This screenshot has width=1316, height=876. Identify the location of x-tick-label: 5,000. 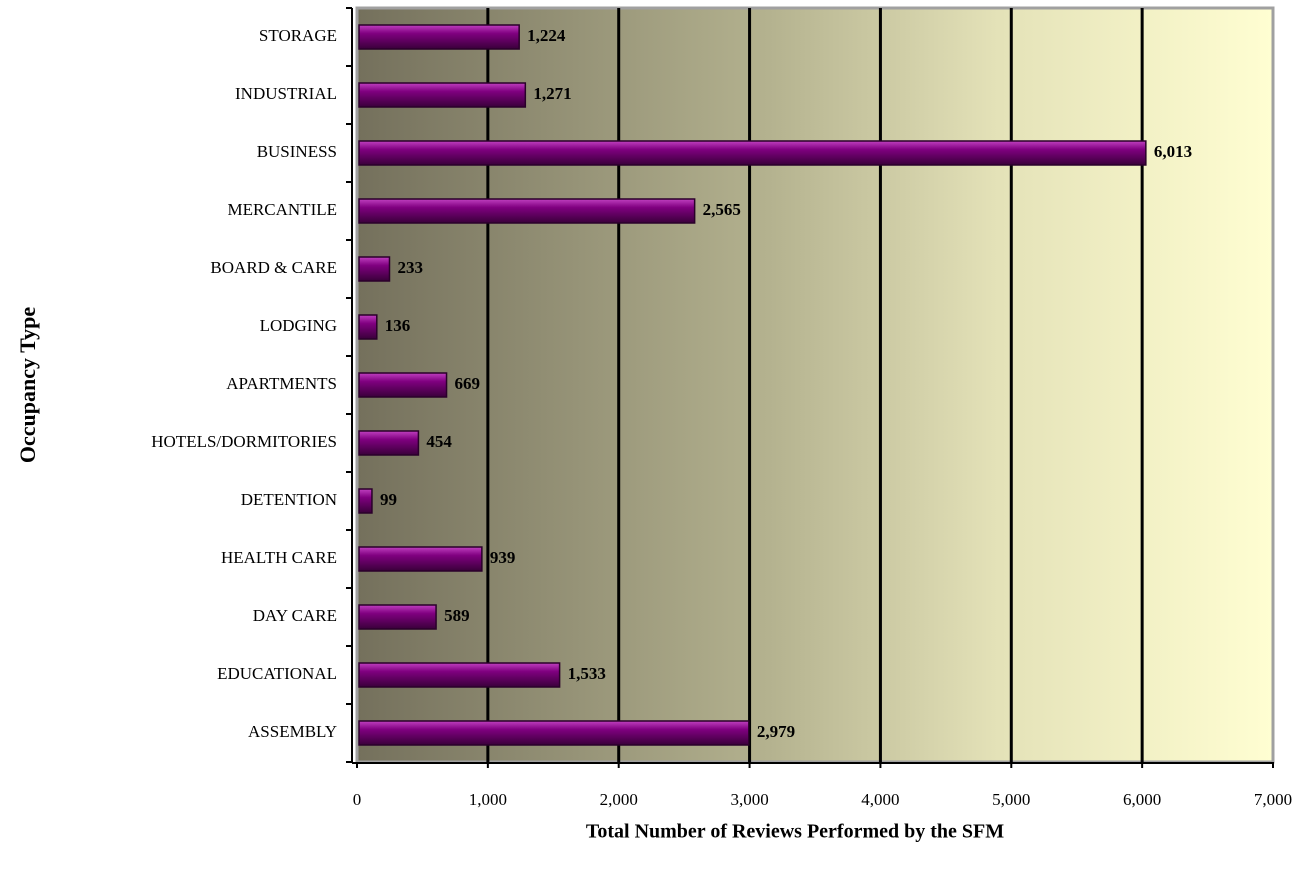
(1011, 799).